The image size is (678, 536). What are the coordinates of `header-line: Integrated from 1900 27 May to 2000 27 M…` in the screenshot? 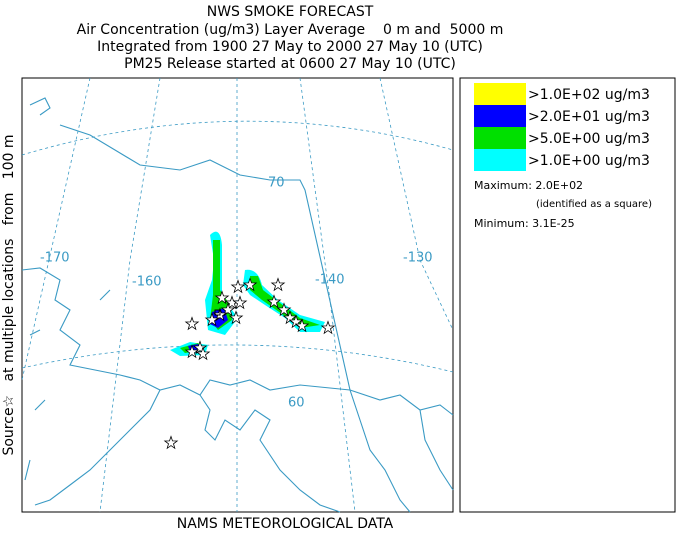 It's located at (290, 47).